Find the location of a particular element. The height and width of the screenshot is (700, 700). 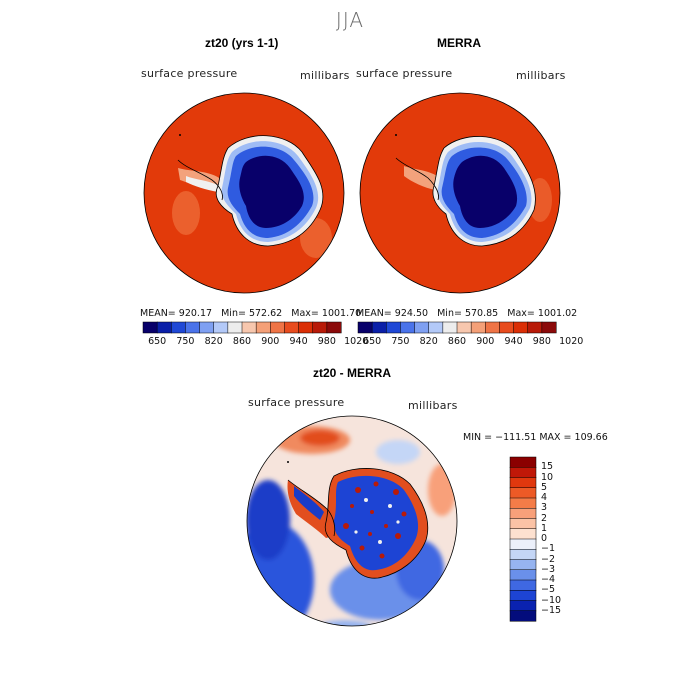

panel-1-min-value: 572.62 is located at coordinates (265, 313).